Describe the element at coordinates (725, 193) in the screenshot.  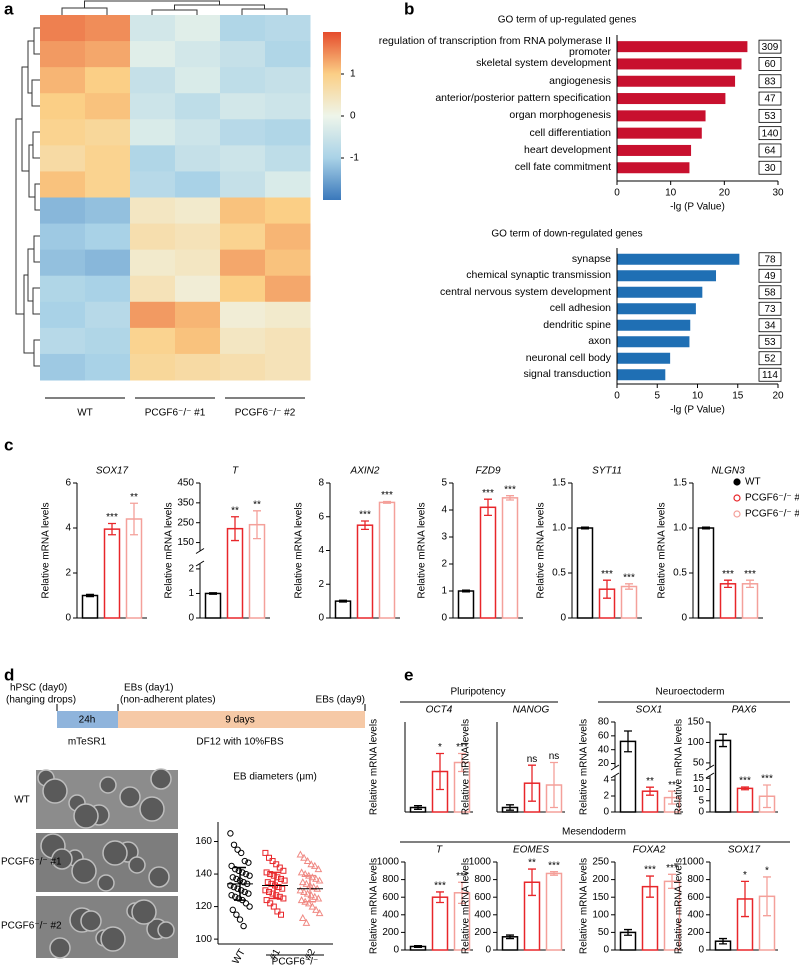
I see `x-tick-label: 20` at that location.